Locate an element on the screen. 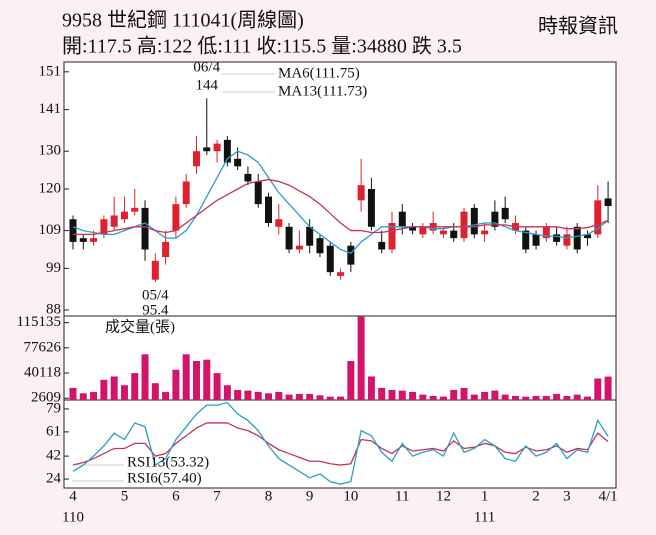  x-tick-label: 3 is located at coordinates (567, 496).